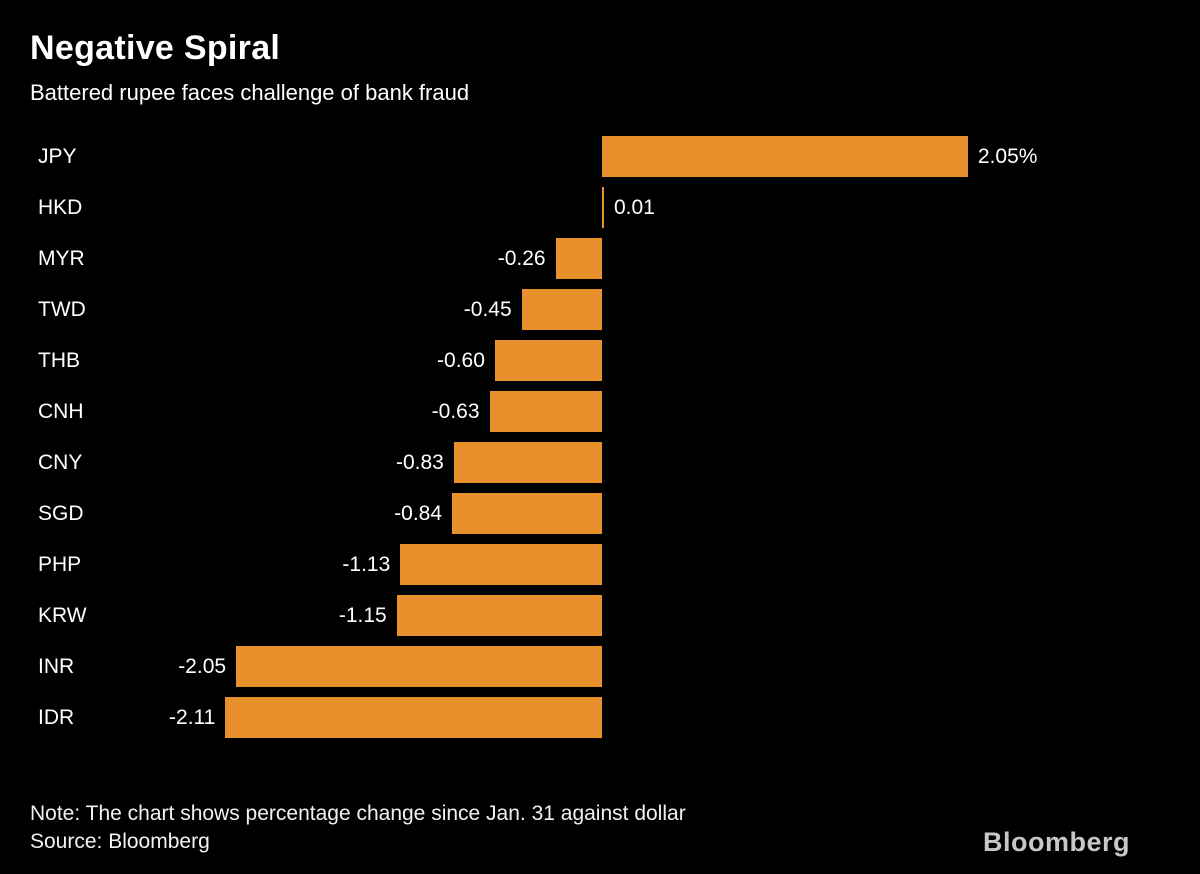  Describe the element at coordinates (634, 207) in the screenshot. I see `value-label: 0.01` at that location.